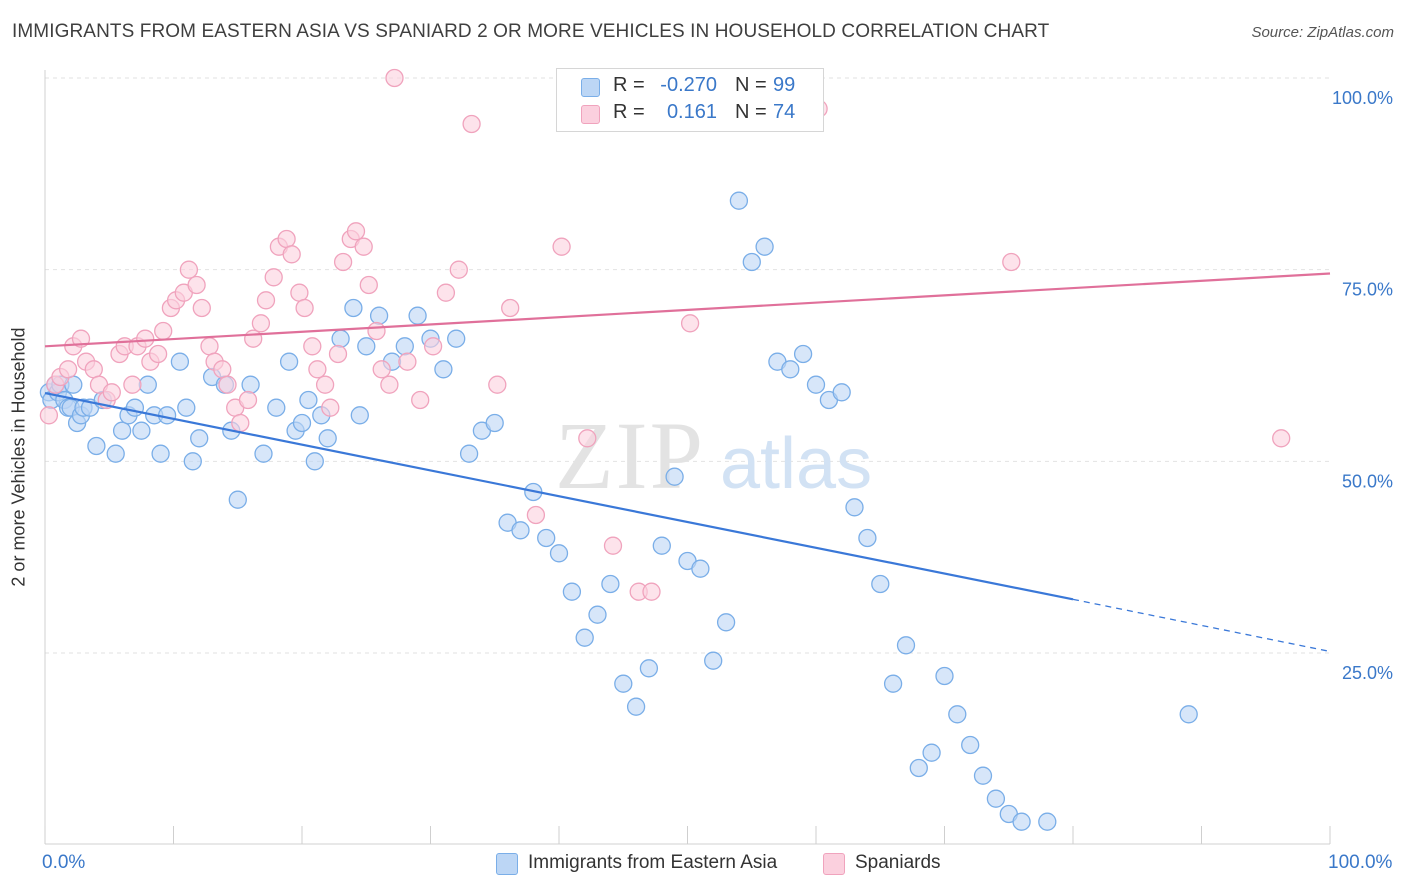 The height and width of the screenshot is (892, 1406). I want to click on bottom-legend-swatch-eastern-asia, so click(507, 864).